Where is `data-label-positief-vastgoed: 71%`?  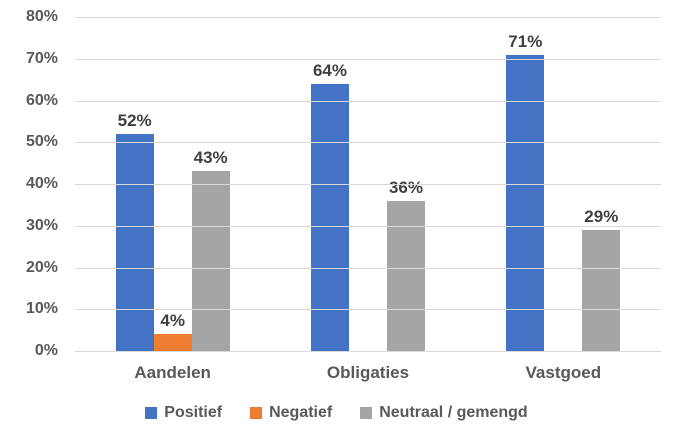 data-label-positief-vastgoed: 71% is located at coordinates (525, 41).